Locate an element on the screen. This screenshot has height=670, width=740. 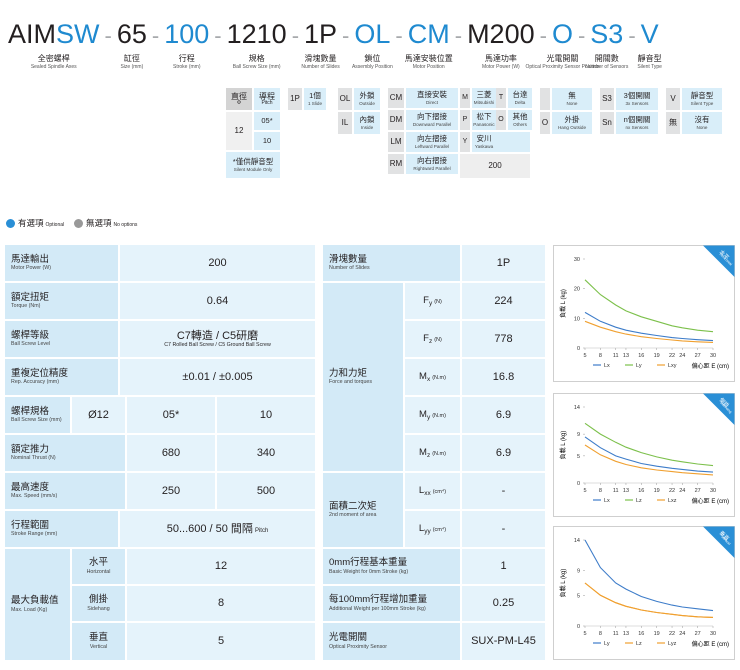
option-text: 外鎖 Outside is located at coordinates (367, 99).